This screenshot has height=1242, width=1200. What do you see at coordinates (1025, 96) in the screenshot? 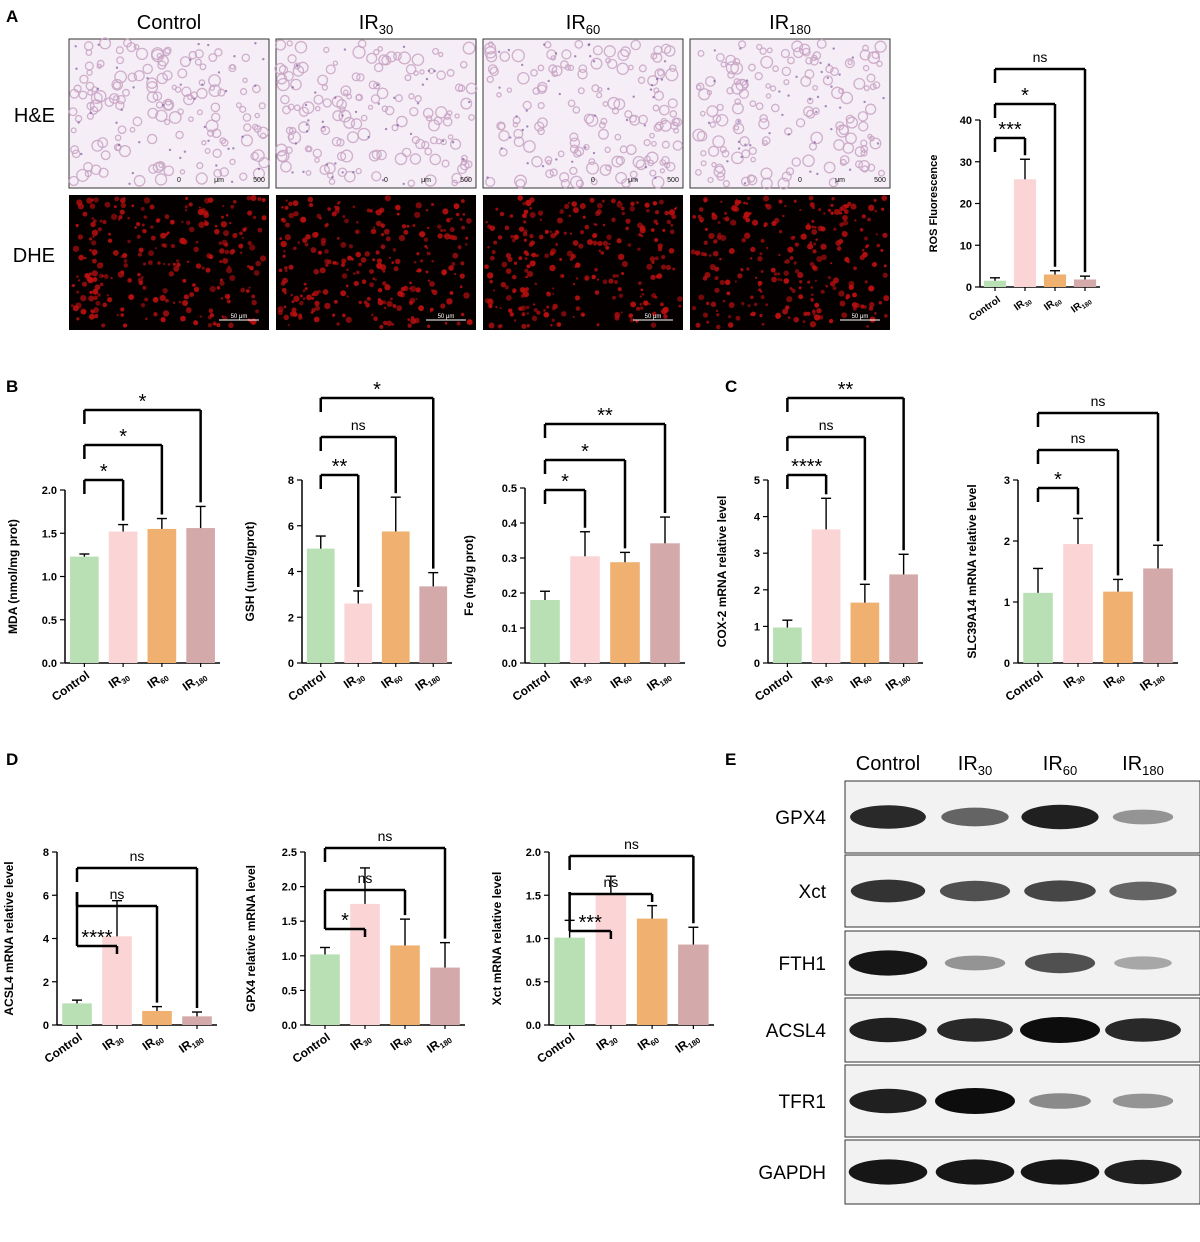
I see `significance-label: *` at bounding box center [1025, 96].